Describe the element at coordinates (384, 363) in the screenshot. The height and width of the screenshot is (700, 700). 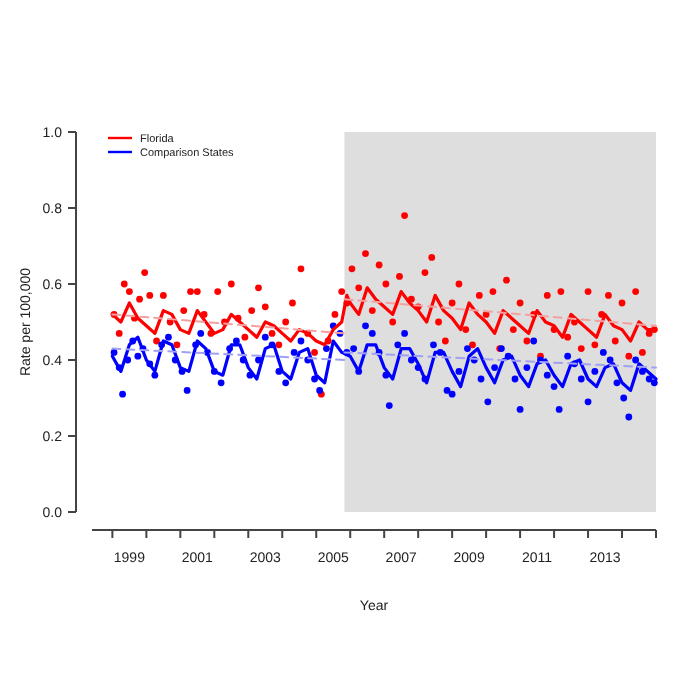
I see `line-series` at that location.